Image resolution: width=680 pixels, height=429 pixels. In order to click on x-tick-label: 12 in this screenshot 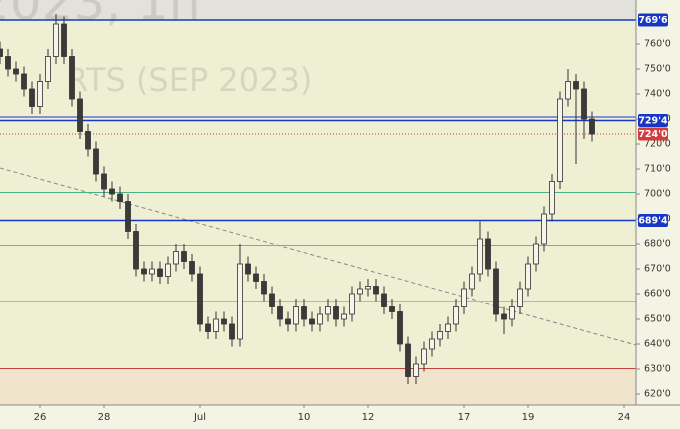, I will do `click(368, 417)`.